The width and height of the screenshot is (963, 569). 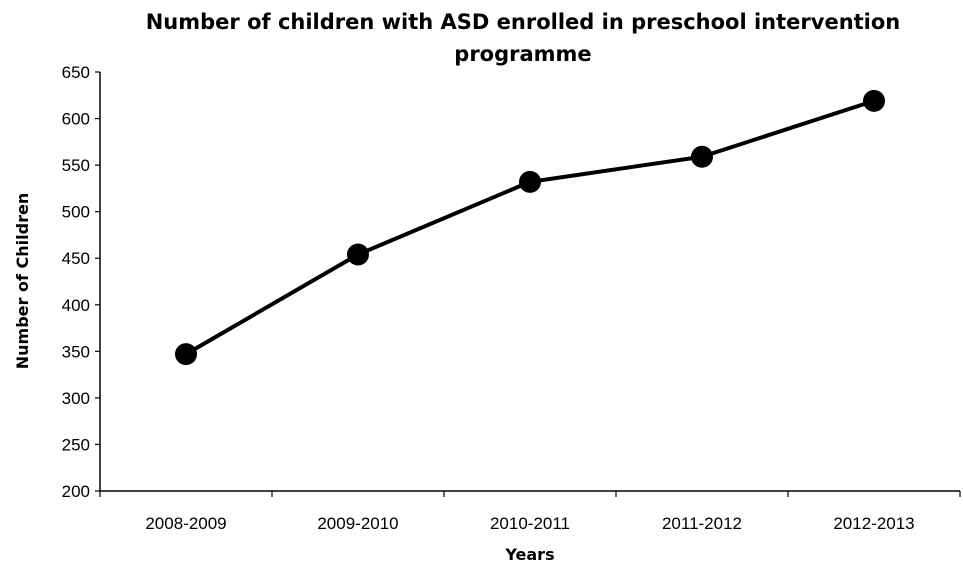 What do you see at coordinates (523, 54) in the screenshot?
I see `chart-title-line-2: programme` at bounding box center [523, 54].